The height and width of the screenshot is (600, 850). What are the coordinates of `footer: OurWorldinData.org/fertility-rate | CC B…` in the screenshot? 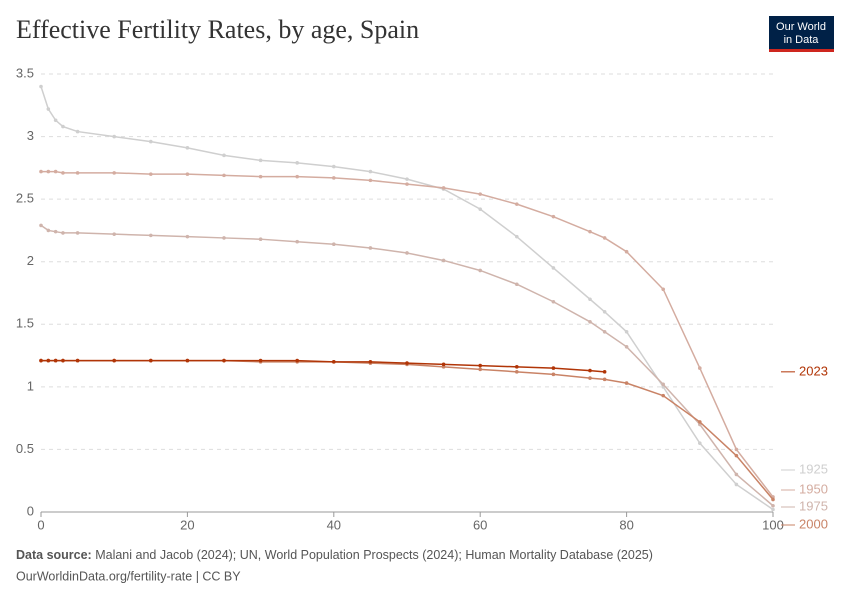 It's located at (128, 576).